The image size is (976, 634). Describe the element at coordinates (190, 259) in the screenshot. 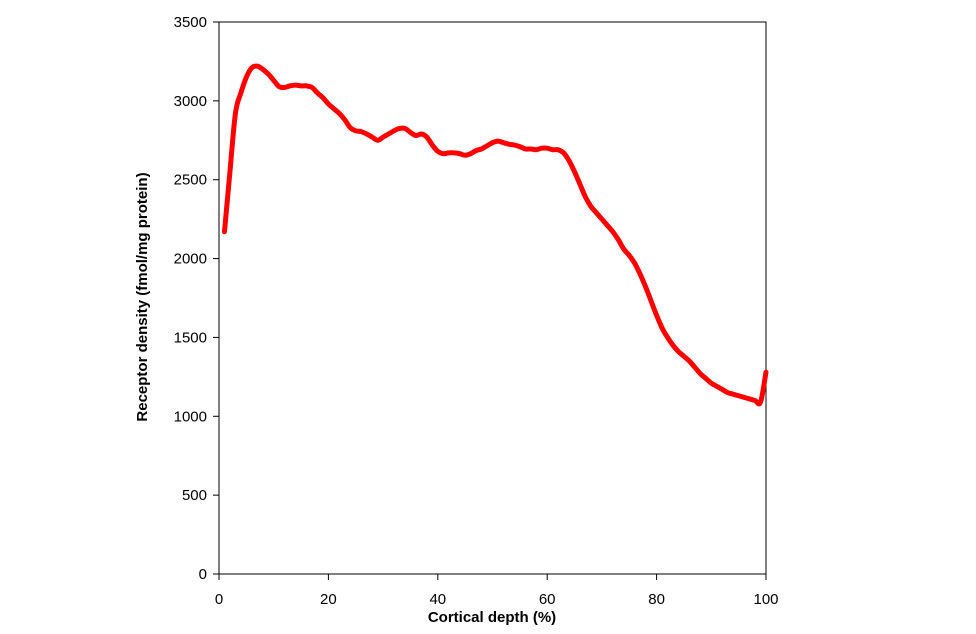

I see `y-tick-label: 2000` at that location.